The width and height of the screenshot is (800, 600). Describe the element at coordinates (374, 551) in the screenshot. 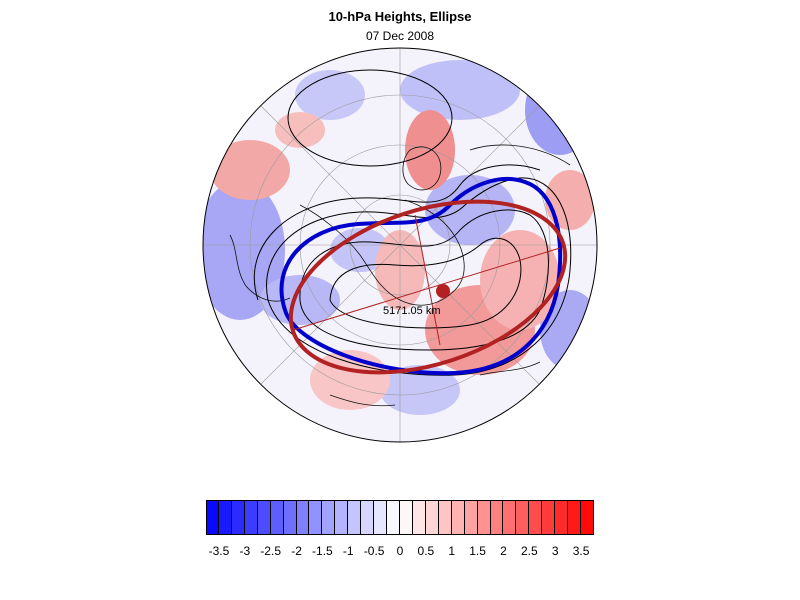

I see `colorbar-tick-label: -0.5` at that location.